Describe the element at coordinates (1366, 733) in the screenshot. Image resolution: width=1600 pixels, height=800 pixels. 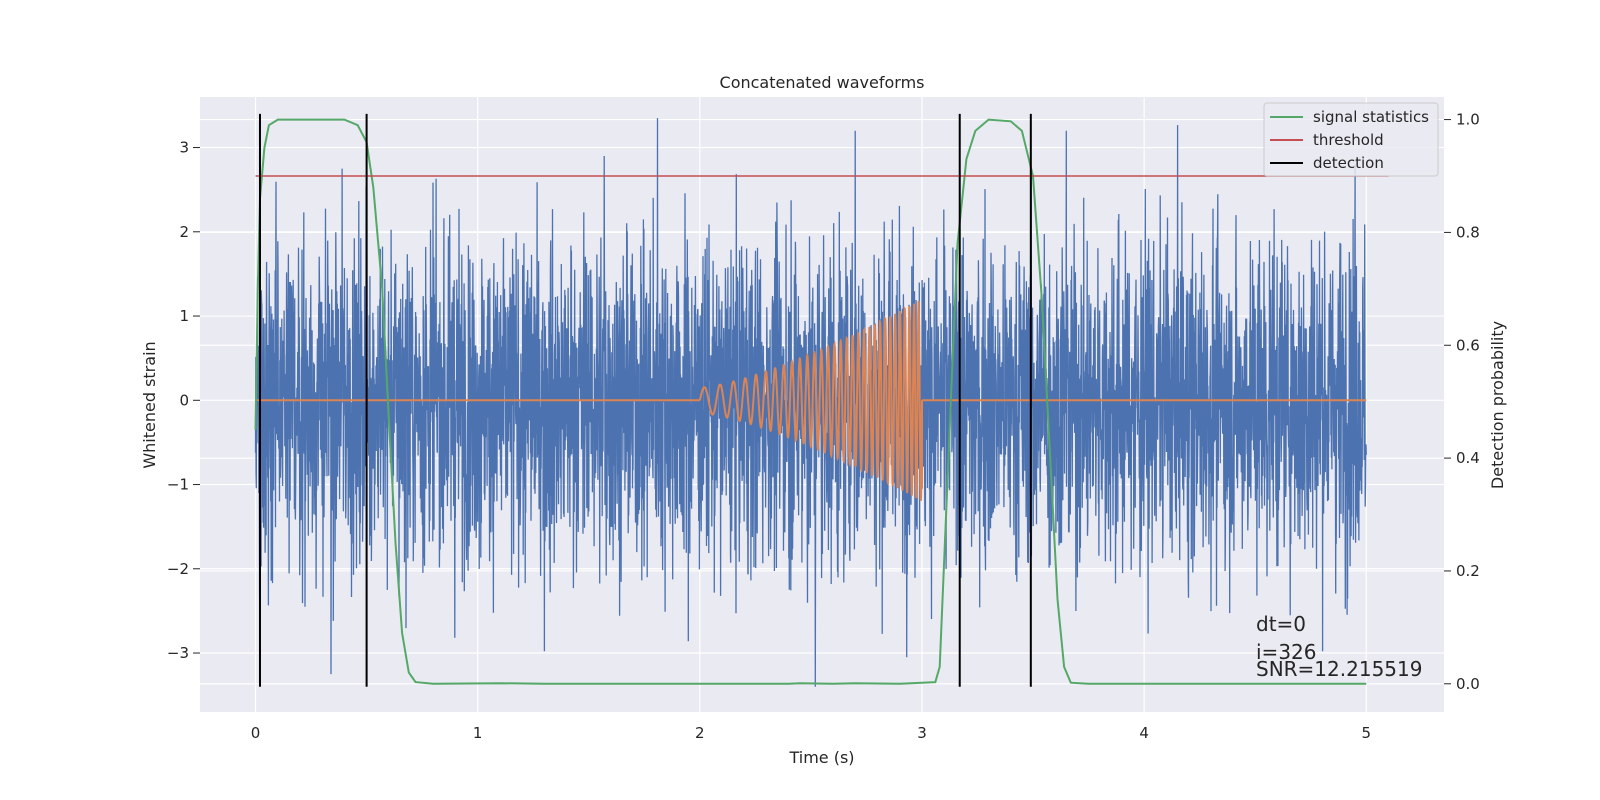
I see `x-tick-label: 5` at that location.